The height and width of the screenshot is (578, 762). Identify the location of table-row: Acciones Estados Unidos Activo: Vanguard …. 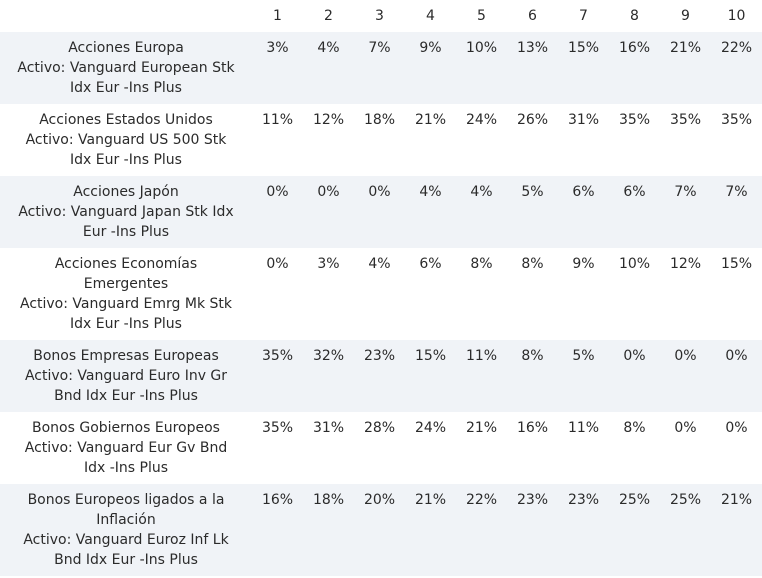
(381, 140).